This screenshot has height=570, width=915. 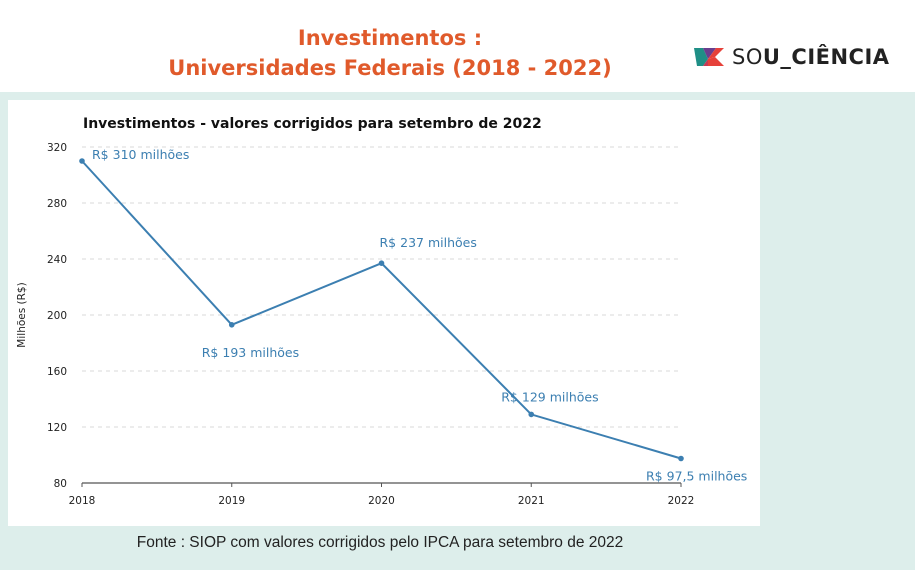 I want to click on x-tick-label: 2019, so click(x=231, y=501).